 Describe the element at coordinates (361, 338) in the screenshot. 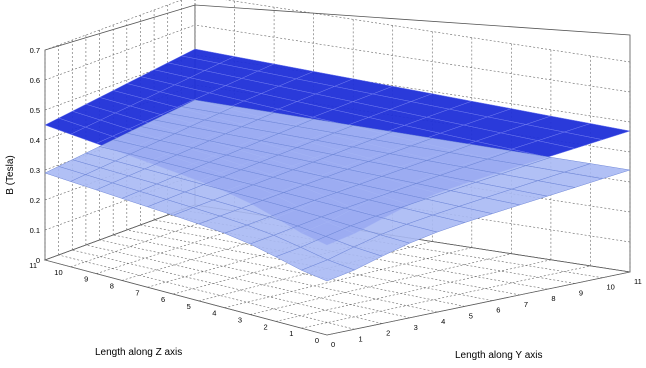

I see `y-tick-label: 1` at that location.